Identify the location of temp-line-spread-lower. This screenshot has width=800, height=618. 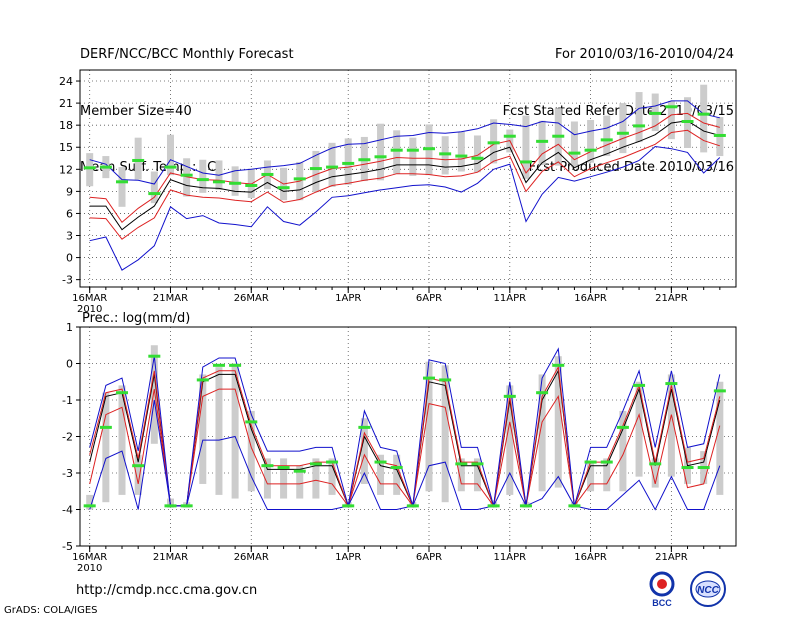
(404, 184).